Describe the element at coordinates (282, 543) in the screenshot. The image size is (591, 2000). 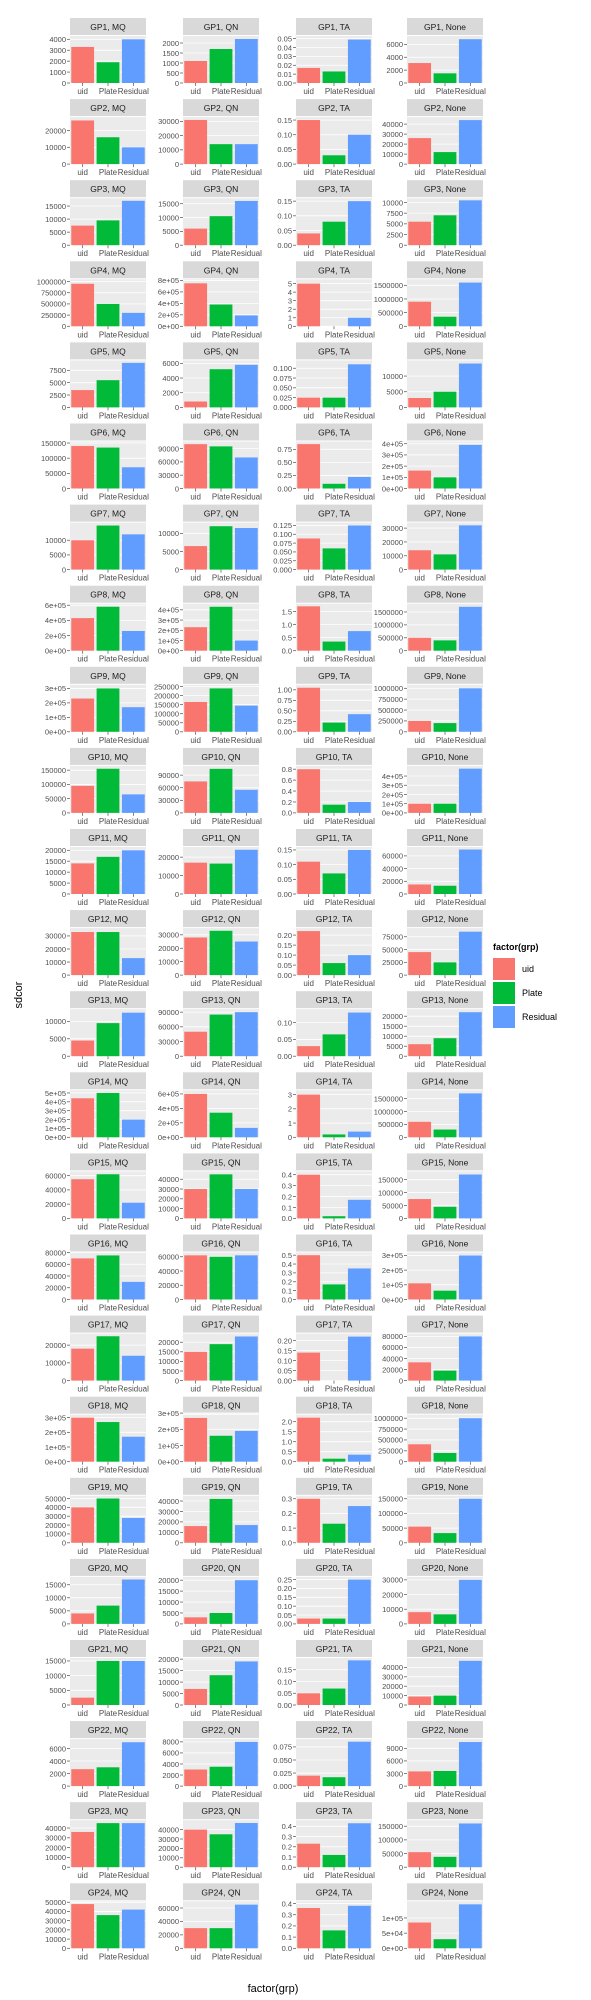
I see `y-tick-label: 0.075` at that location.